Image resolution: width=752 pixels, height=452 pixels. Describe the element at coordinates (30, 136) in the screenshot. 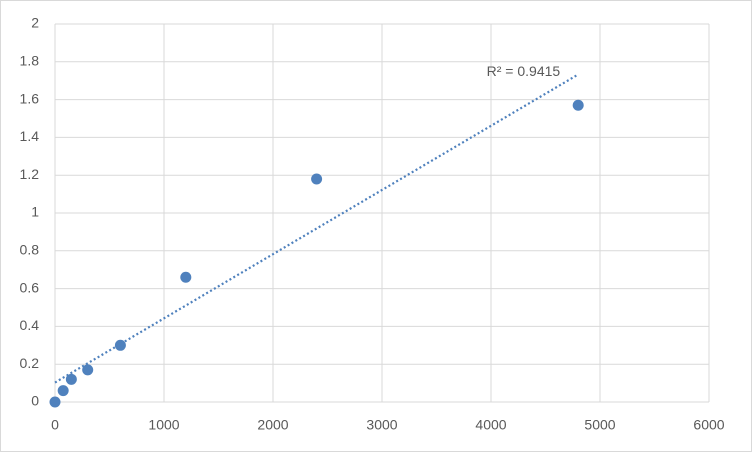

I see `y-tick-label: 1.4` at that location.